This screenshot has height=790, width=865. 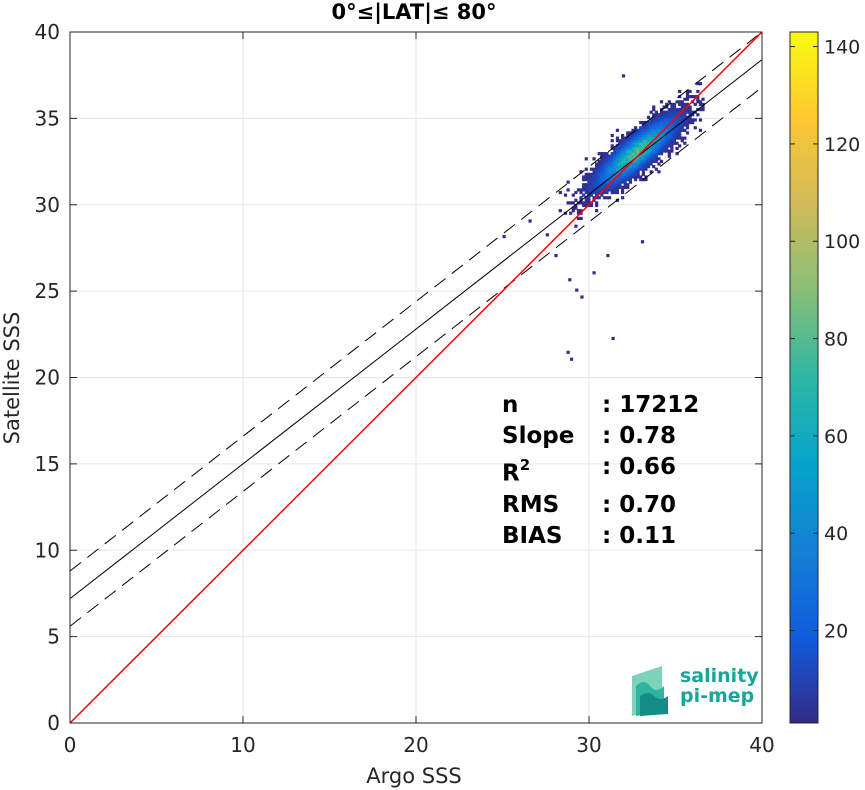 What do you see at coordinates (415, 745) in the screenshot?
I see `x-tick-label: 20` at bounding box center [415, 745].